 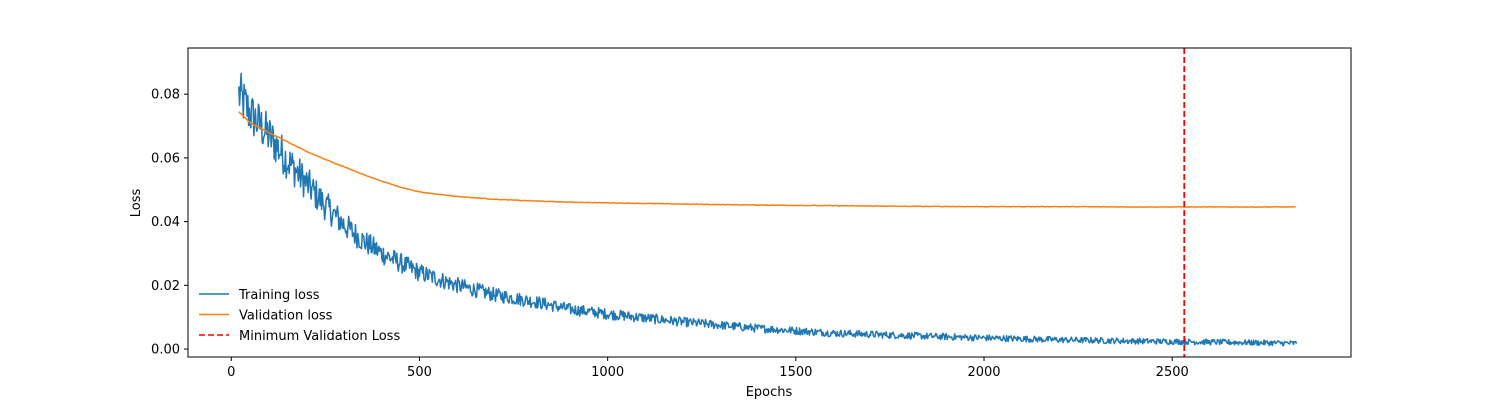 What do you see at coordinates (165, 222) in the screenshot?
I see `y-tick-label: 0.04` at bounding box center [165, 222].